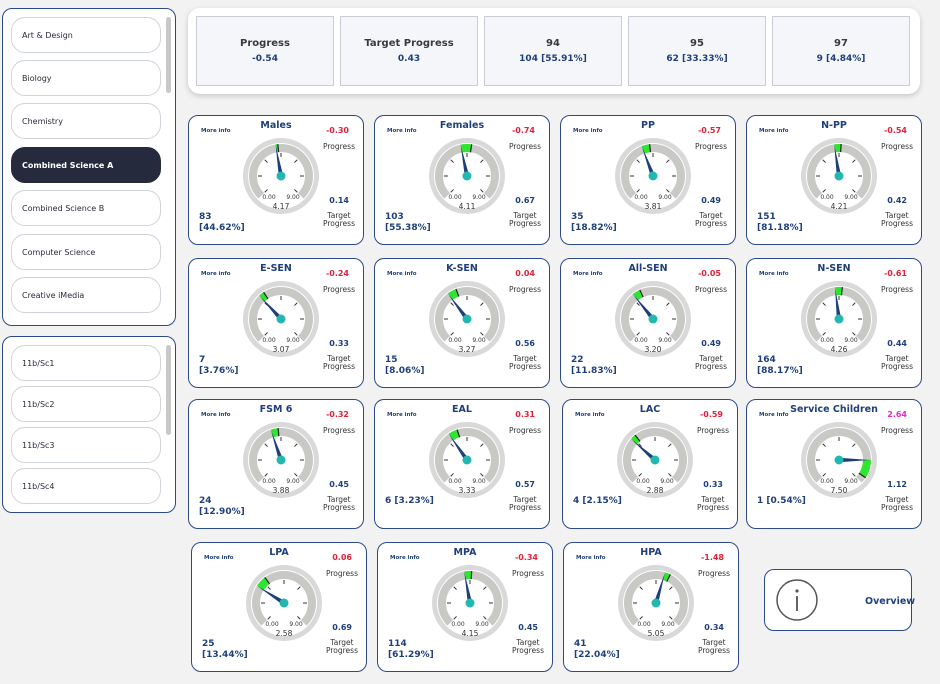 Image resolution: width=940 pixels, height=684 pixels. What do you see at coordinates (86, 445) in the screenshot?
I see `class-item-11b-sc3: 11b/Sc3` at bounding box center [86, 445].